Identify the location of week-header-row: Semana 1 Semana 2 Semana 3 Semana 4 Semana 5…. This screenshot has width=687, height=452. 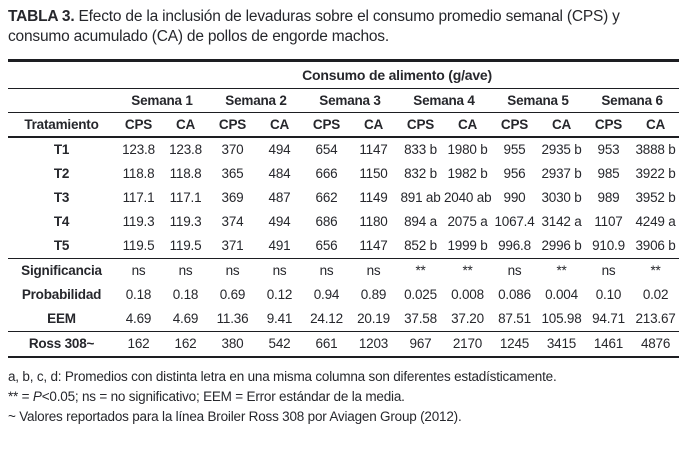
(344, 100).